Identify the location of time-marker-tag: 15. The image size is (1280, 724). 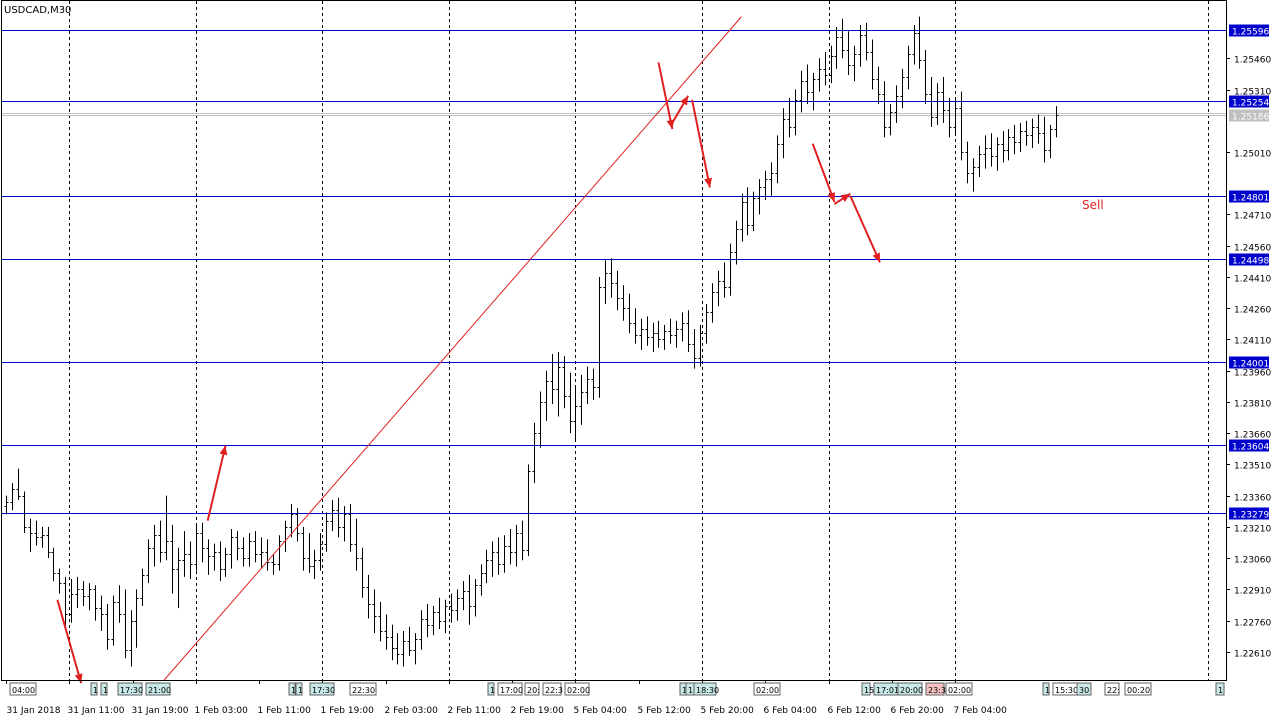
(867, 689).